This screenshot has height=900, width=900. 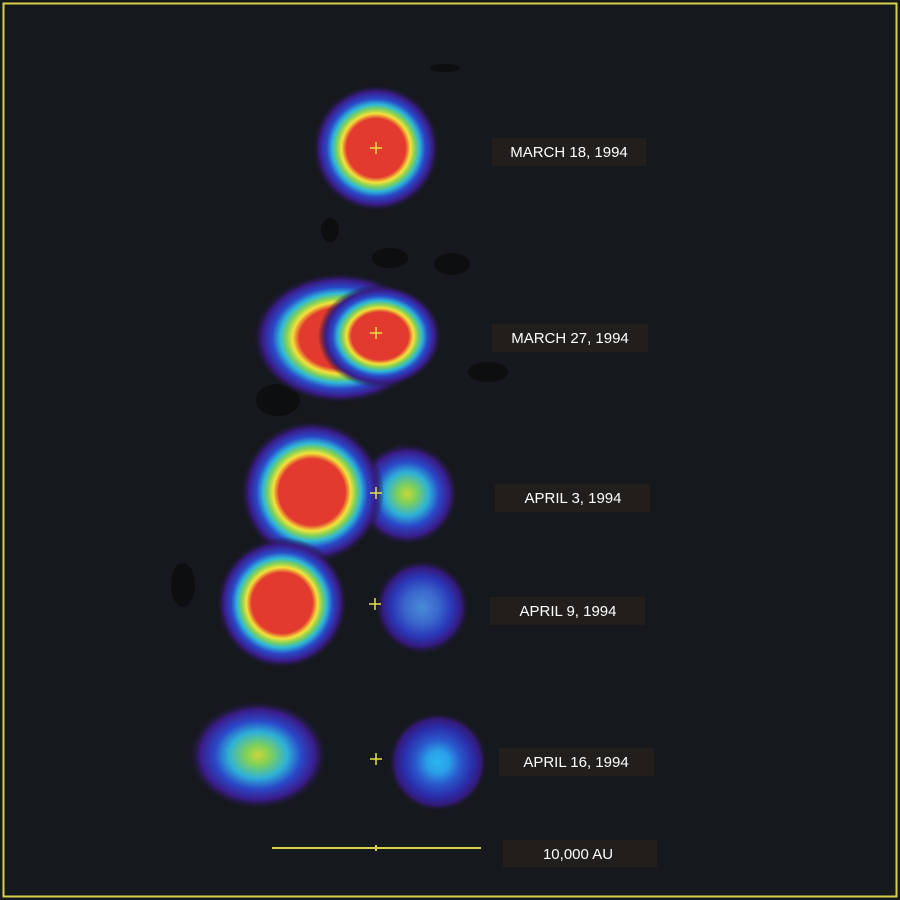 I want to click on crosses, so click(x=375, y=453).